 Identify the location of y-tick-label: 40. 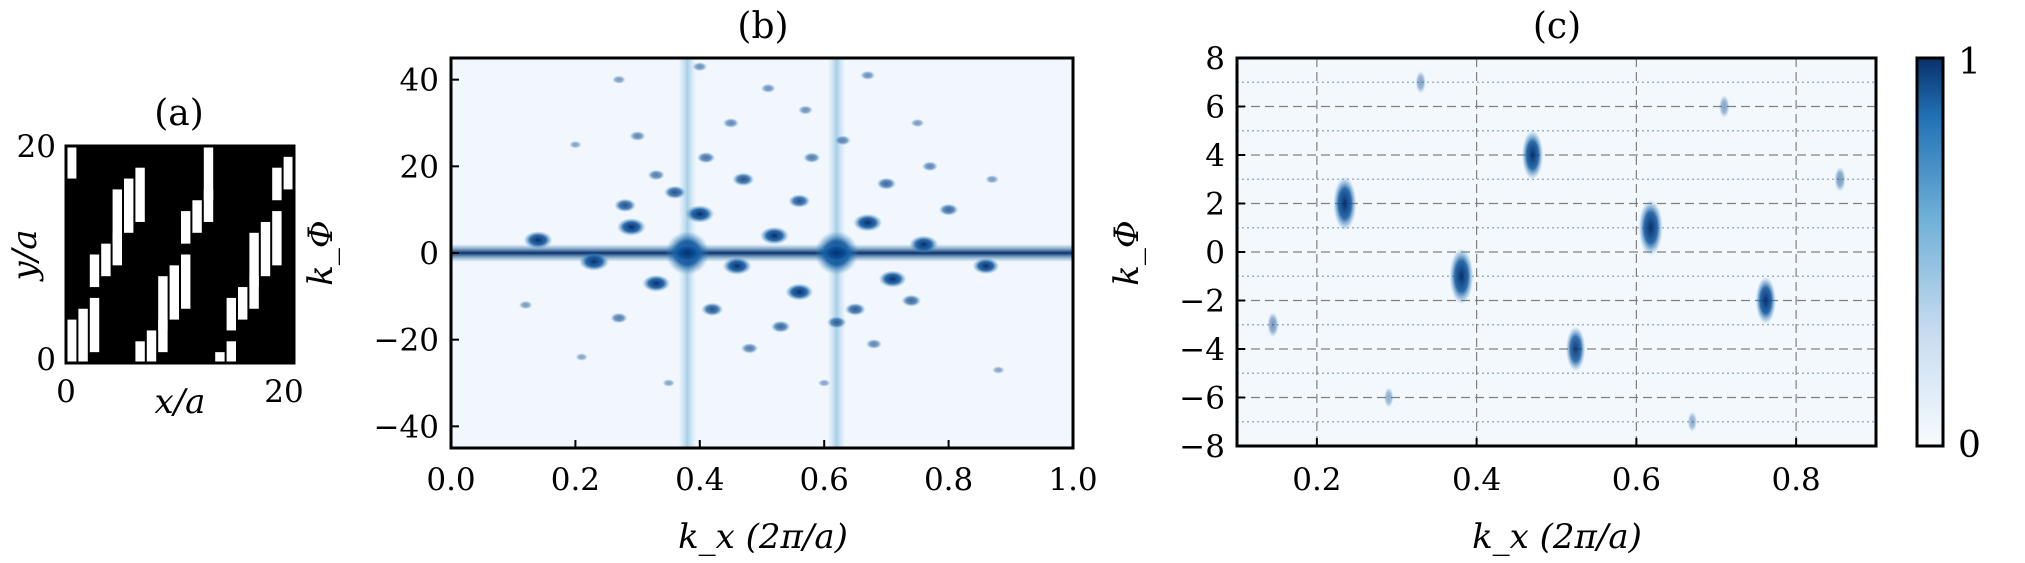
(419, 81).